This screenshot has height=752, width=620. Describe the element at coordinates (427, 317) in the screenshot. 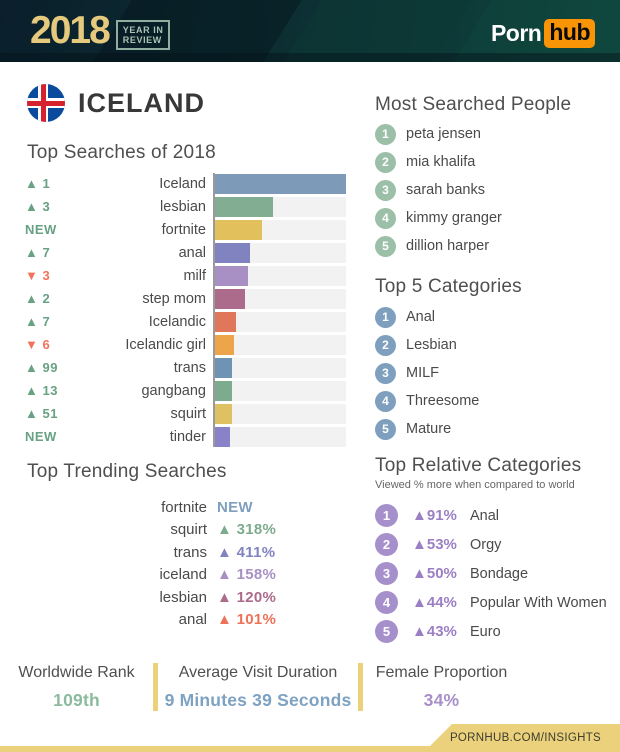

I see `list-item: 1 Anal` at that location.